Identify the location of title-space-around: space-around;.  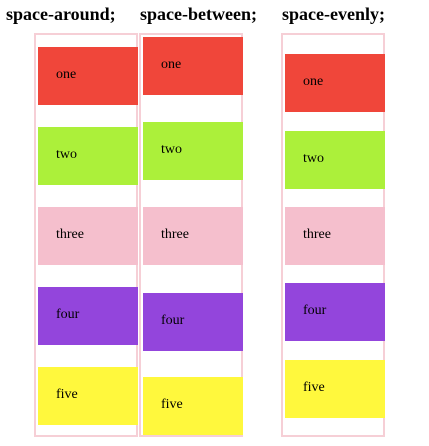
(61, 14).